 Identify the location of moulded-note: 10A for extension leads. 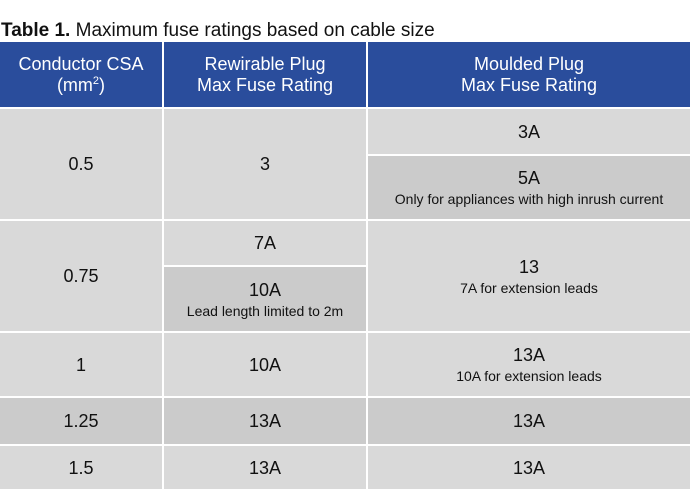
(529, 376).